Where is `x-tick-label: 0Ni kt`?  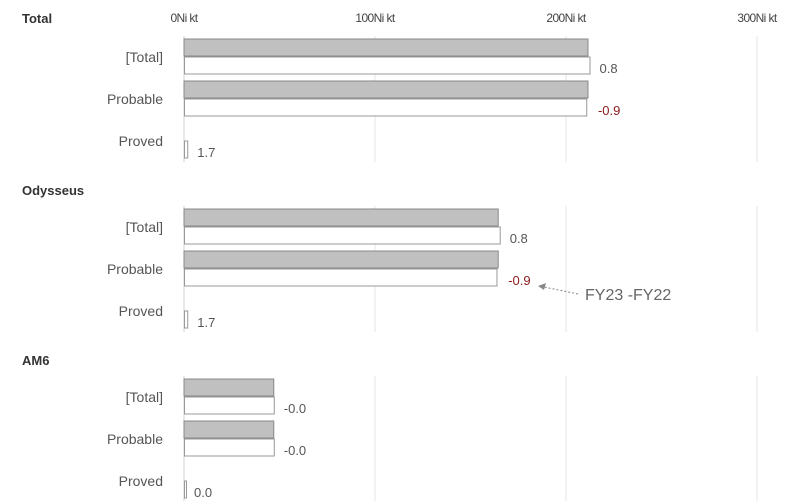
x-tick-label: 0Ni kt is located at coordinates (184, 18).